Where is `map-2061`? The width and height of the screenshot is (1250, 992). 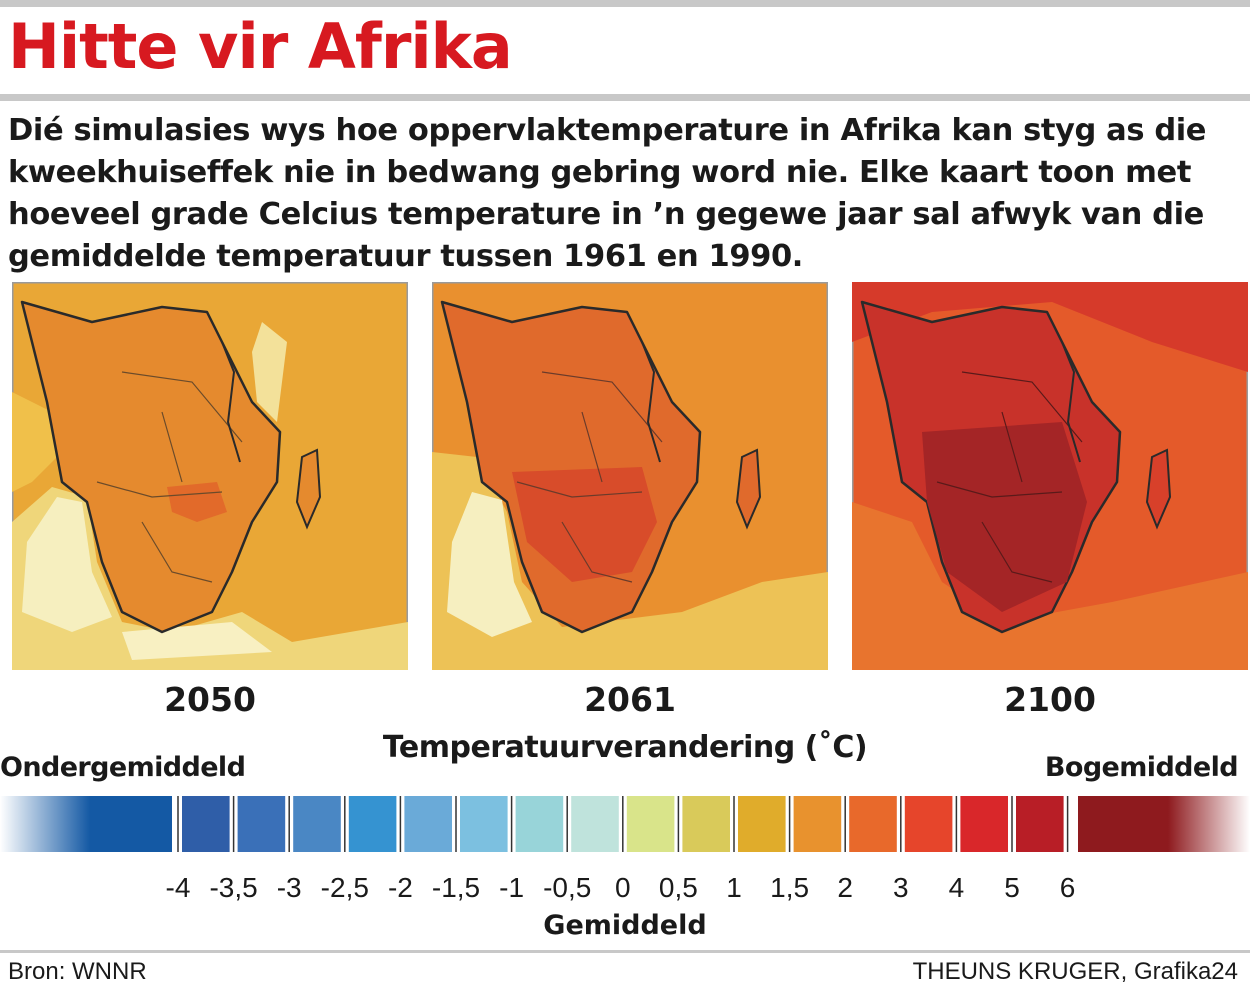 map-2061 is located at coordinates (630, 476).